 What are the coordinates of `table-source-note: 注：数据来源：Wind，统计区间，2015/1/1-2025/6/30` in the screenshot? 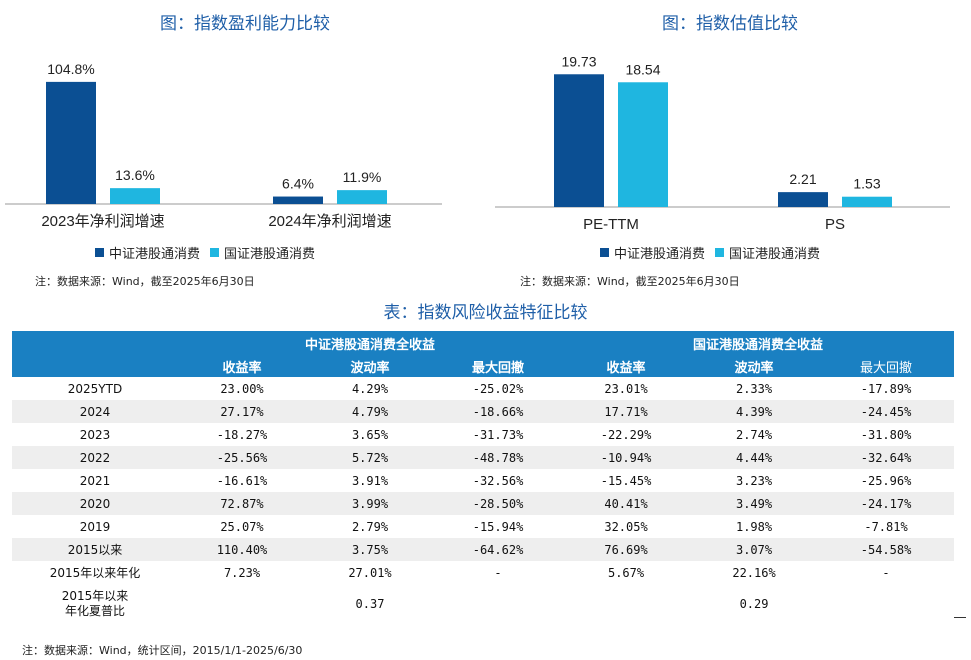 It's located at (162, 650).